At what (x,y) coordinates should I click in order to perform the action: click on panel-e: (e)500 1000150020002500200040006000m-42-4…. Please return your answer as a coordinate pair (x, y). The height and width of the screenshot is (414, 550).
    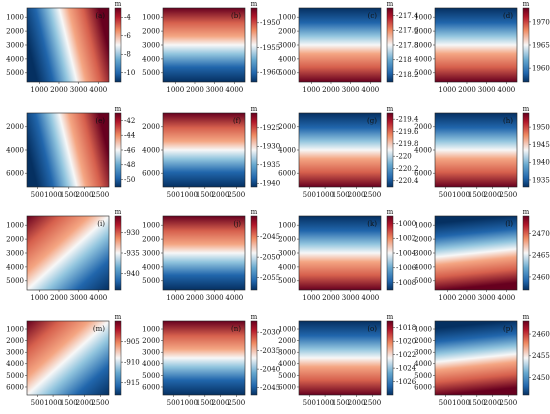
    Looking at the image, I should click on (71, 152).